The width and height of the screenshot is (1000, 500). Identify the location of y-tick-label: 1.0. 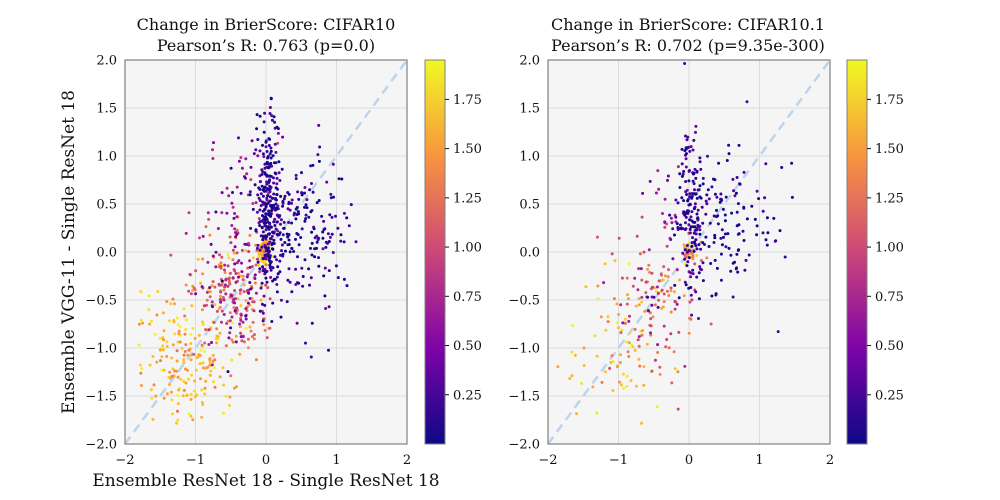
(106, 157).